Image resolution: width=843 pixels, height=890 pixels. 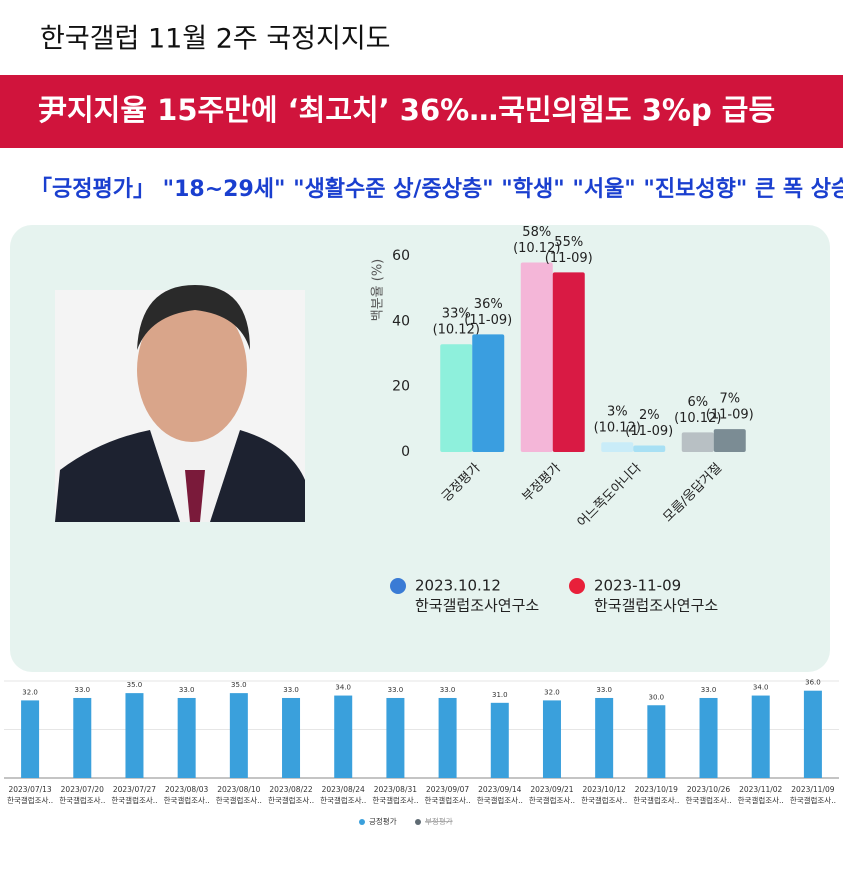 What do you see at coordinates (239, 685) in the screenshot?
I see `value-label: 35.0` at bounding box center [239, 685].